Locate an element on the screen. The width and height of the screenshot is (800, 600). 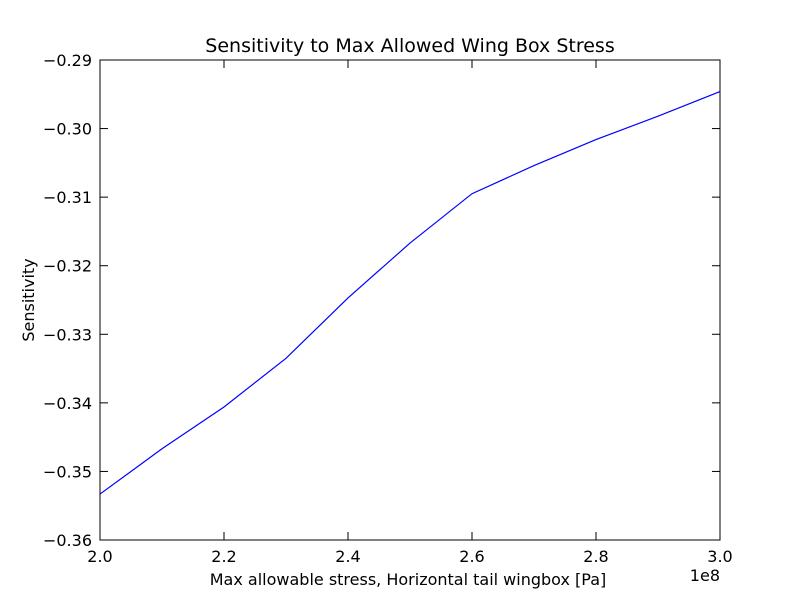
y-tick-label: −0.36 is located at coordinates (67, 540).